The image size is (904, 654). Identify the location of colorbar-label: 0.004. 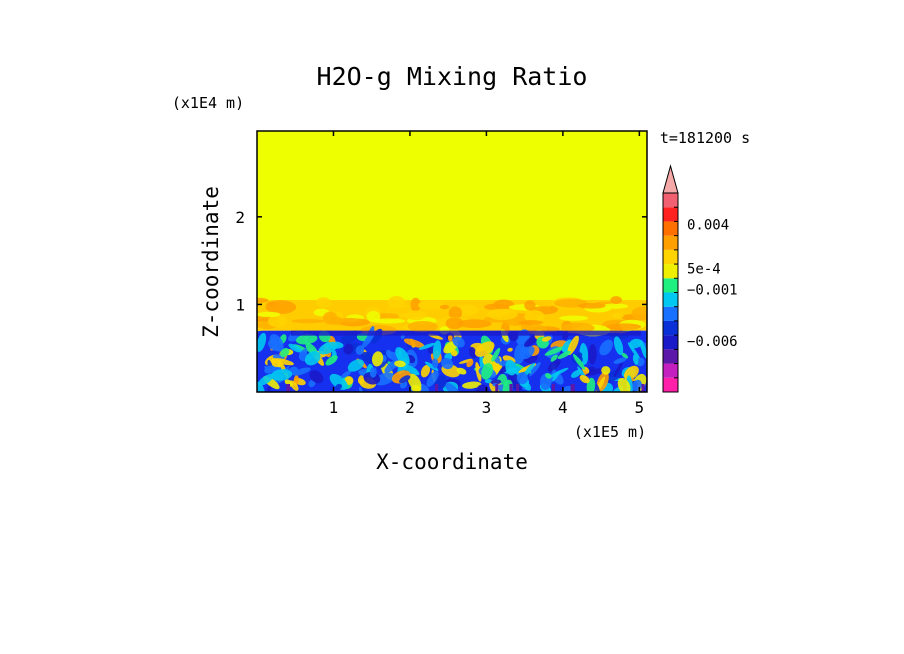
(708, 225).